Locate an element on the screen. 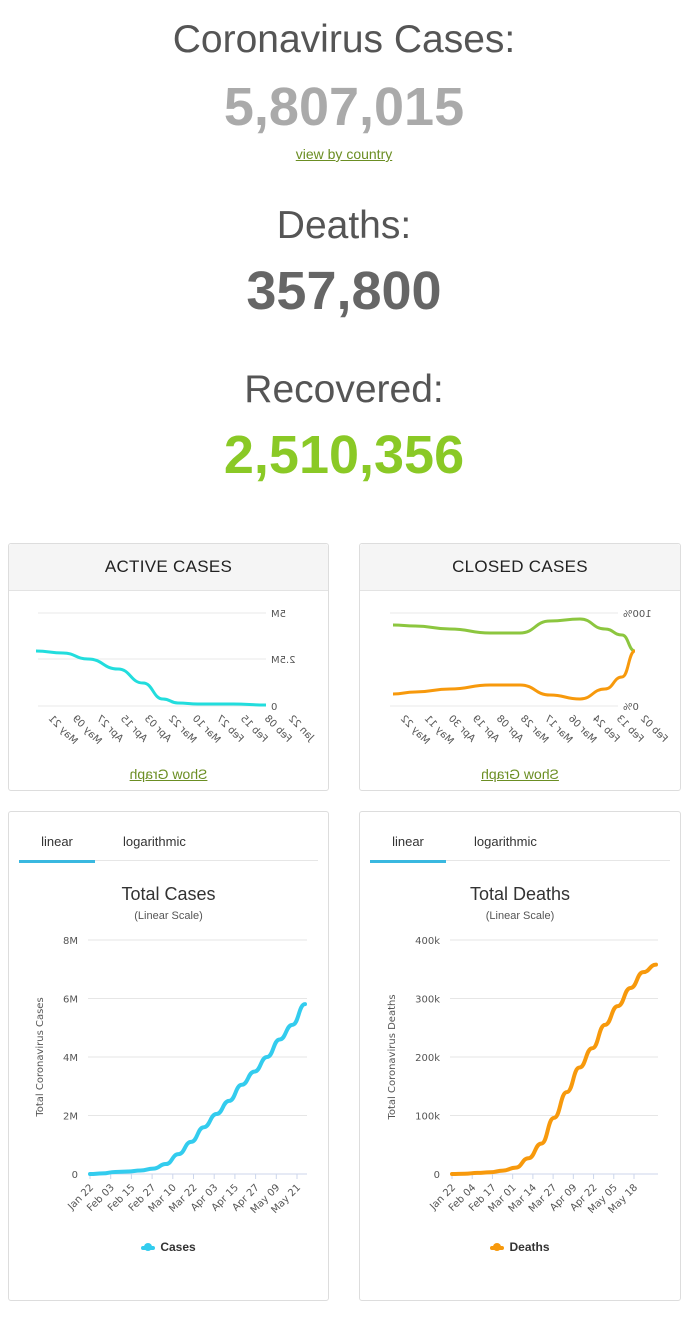  chart-title: Total Cases is located at coordinates (168, 894).